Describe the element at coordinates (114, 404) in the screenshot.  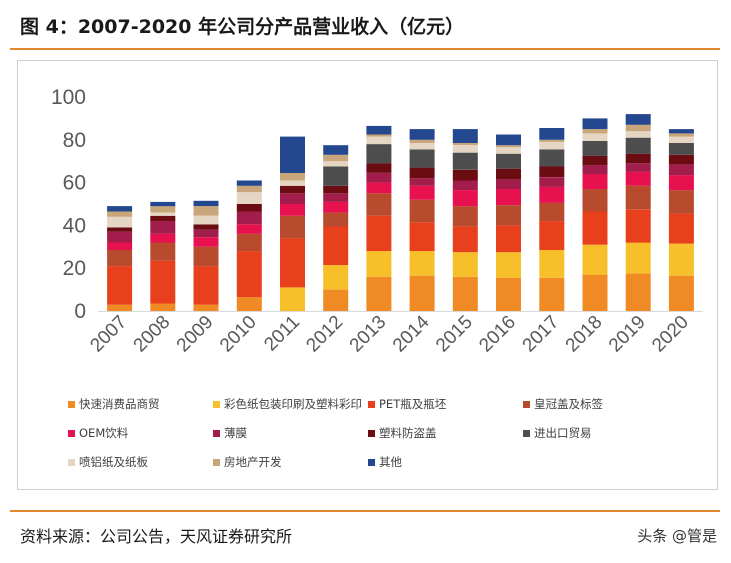
I see `legend-item-0: 快速消费品商贸` at that location.